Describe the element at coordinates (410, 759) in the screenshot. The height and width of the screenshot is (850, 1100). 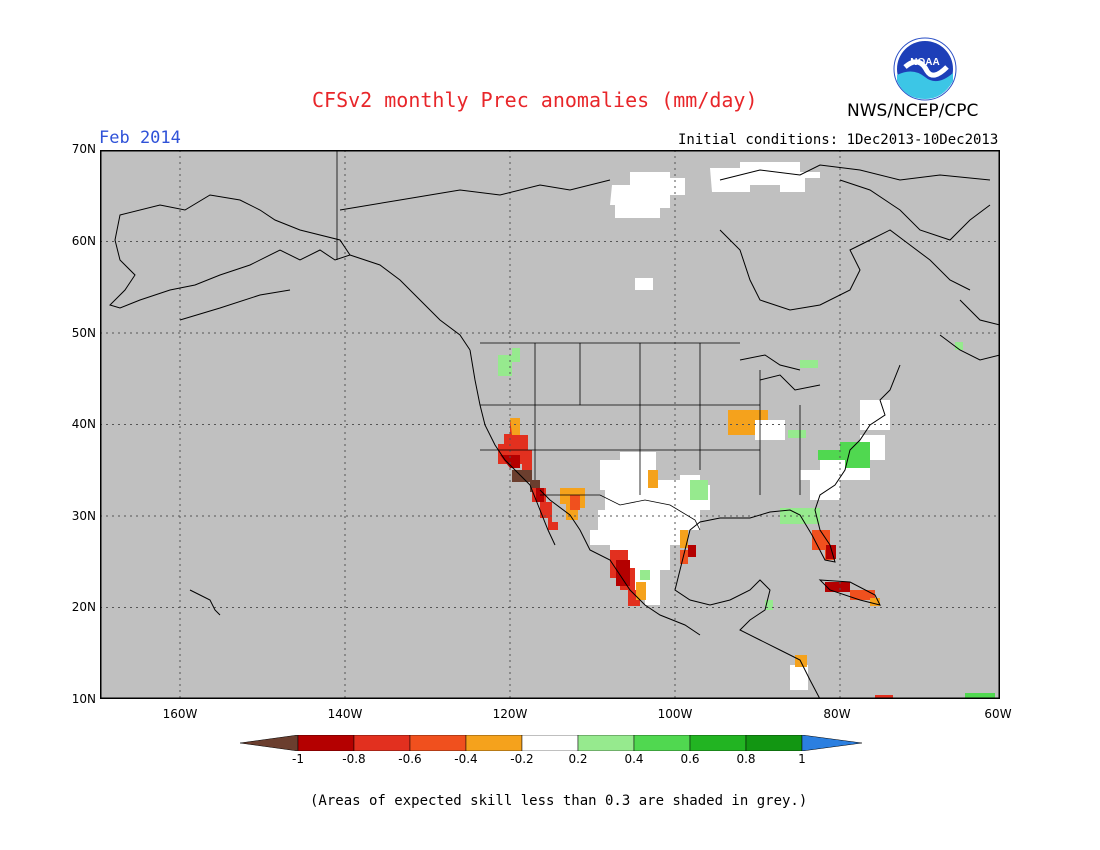
I see `colorbar-label-neg06: -0.6` at that location.